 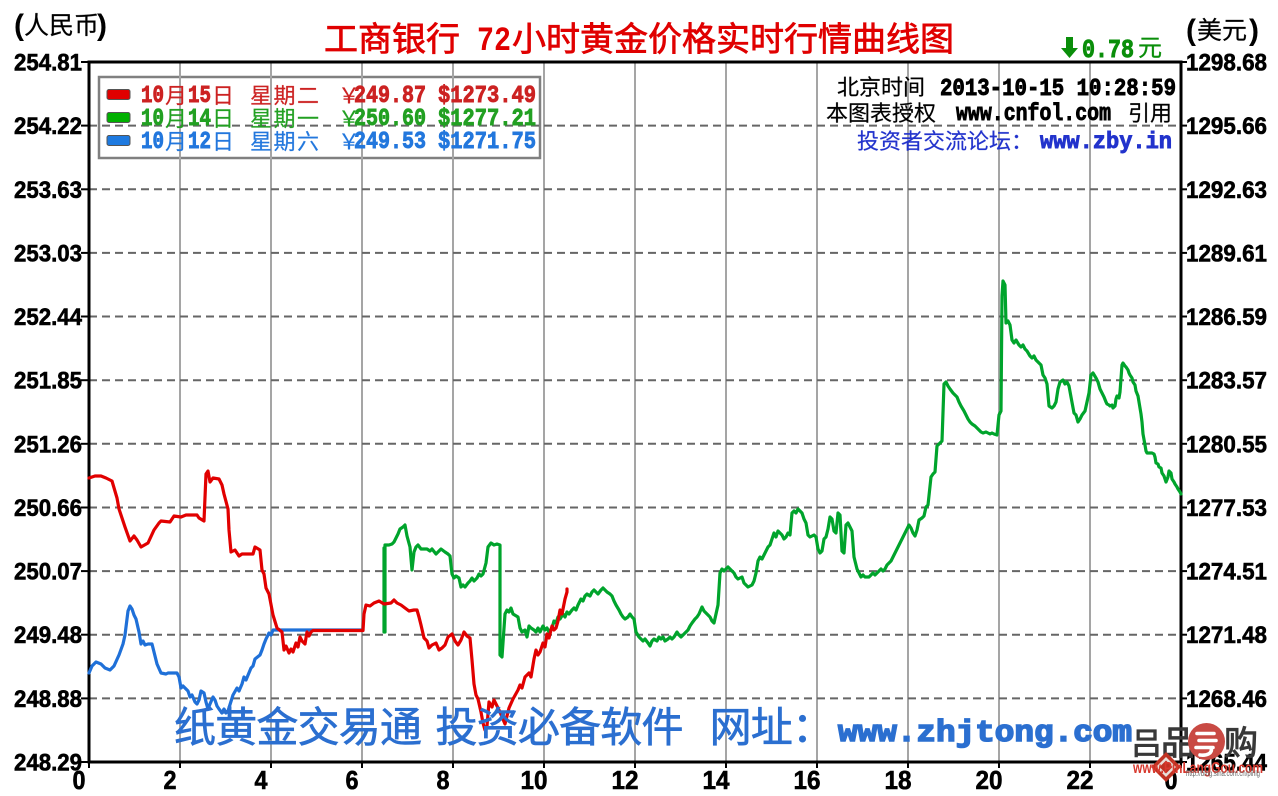 I want to click on svg-text: 1274.51, so click(x=1226, y=572).